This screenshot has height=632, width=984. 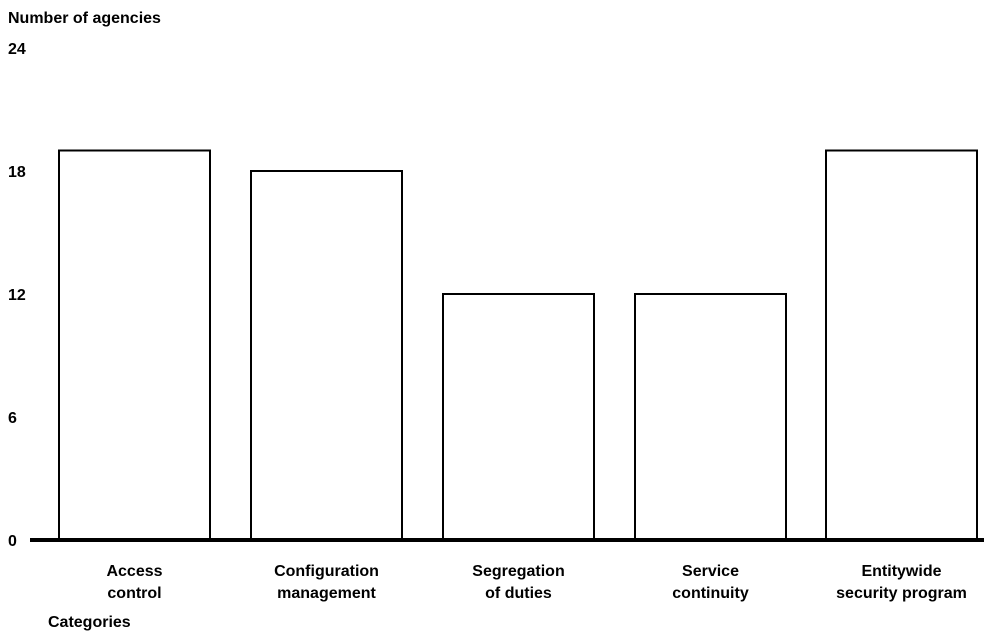 What do you see at coordinates (134, 593) in the screenshot?
I see `category-label-line: control` at bounding box center [134, 593].